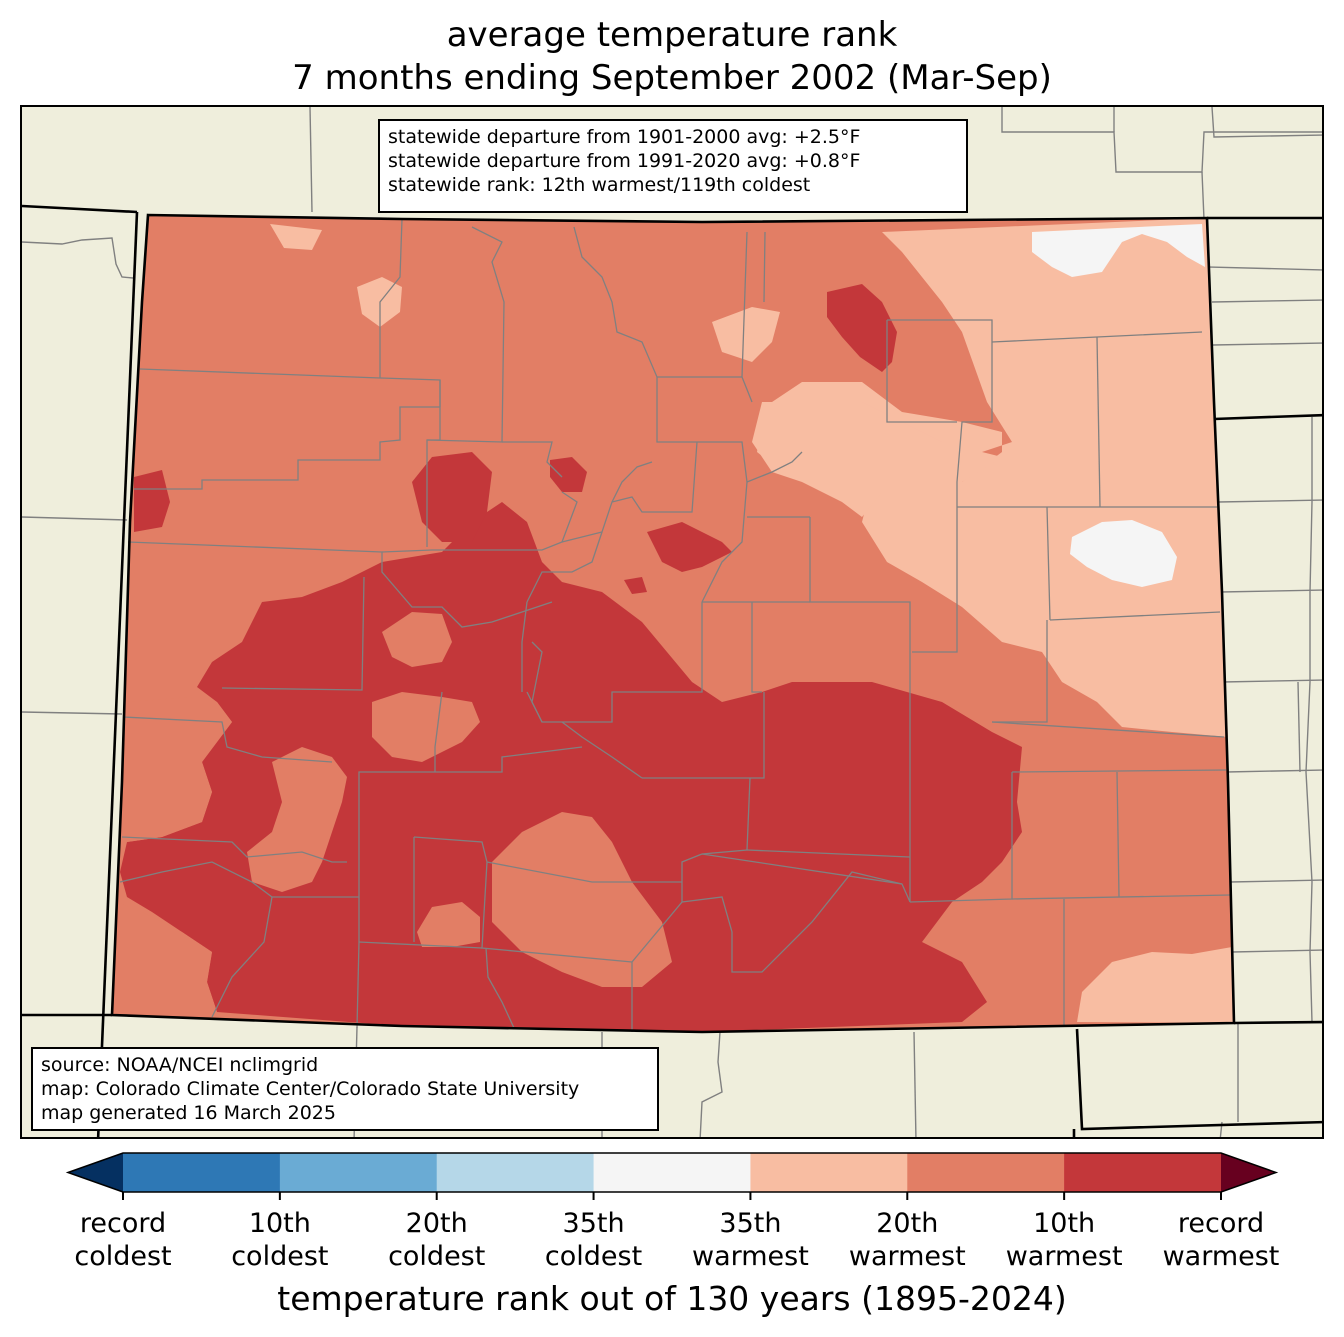  I want to click on rank-region-20th-warmest-sw, so click(164, 958).